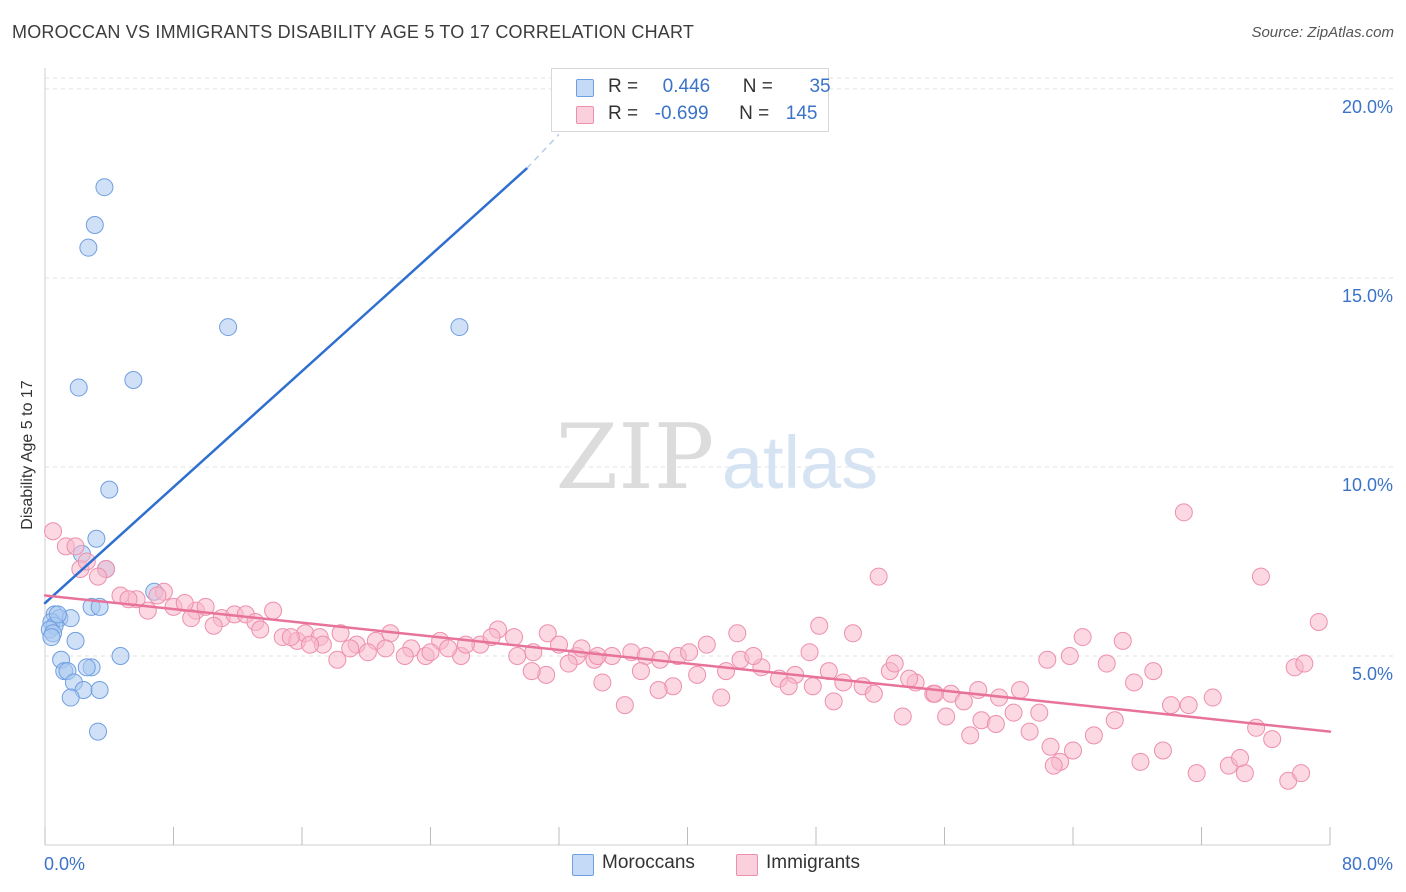 The width and height of the screenshot is (1406, 892). I want to click on y-tick-label: 5.0%, so click(1372, 674).